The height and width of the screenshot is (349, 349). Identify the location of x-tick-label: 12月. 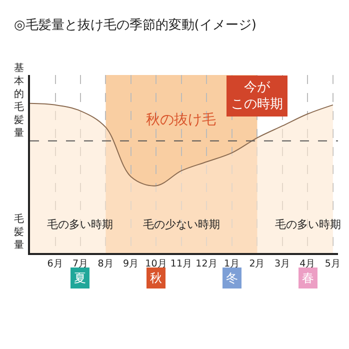
(207, 264).